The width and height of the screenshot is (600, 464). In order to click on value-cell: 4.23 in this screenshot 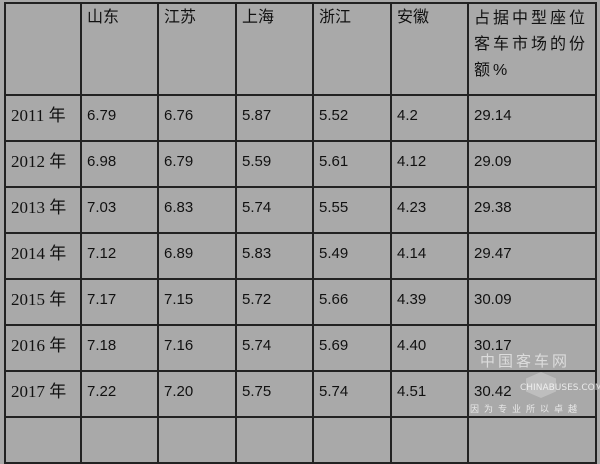, I will do `click(429, 210)`.